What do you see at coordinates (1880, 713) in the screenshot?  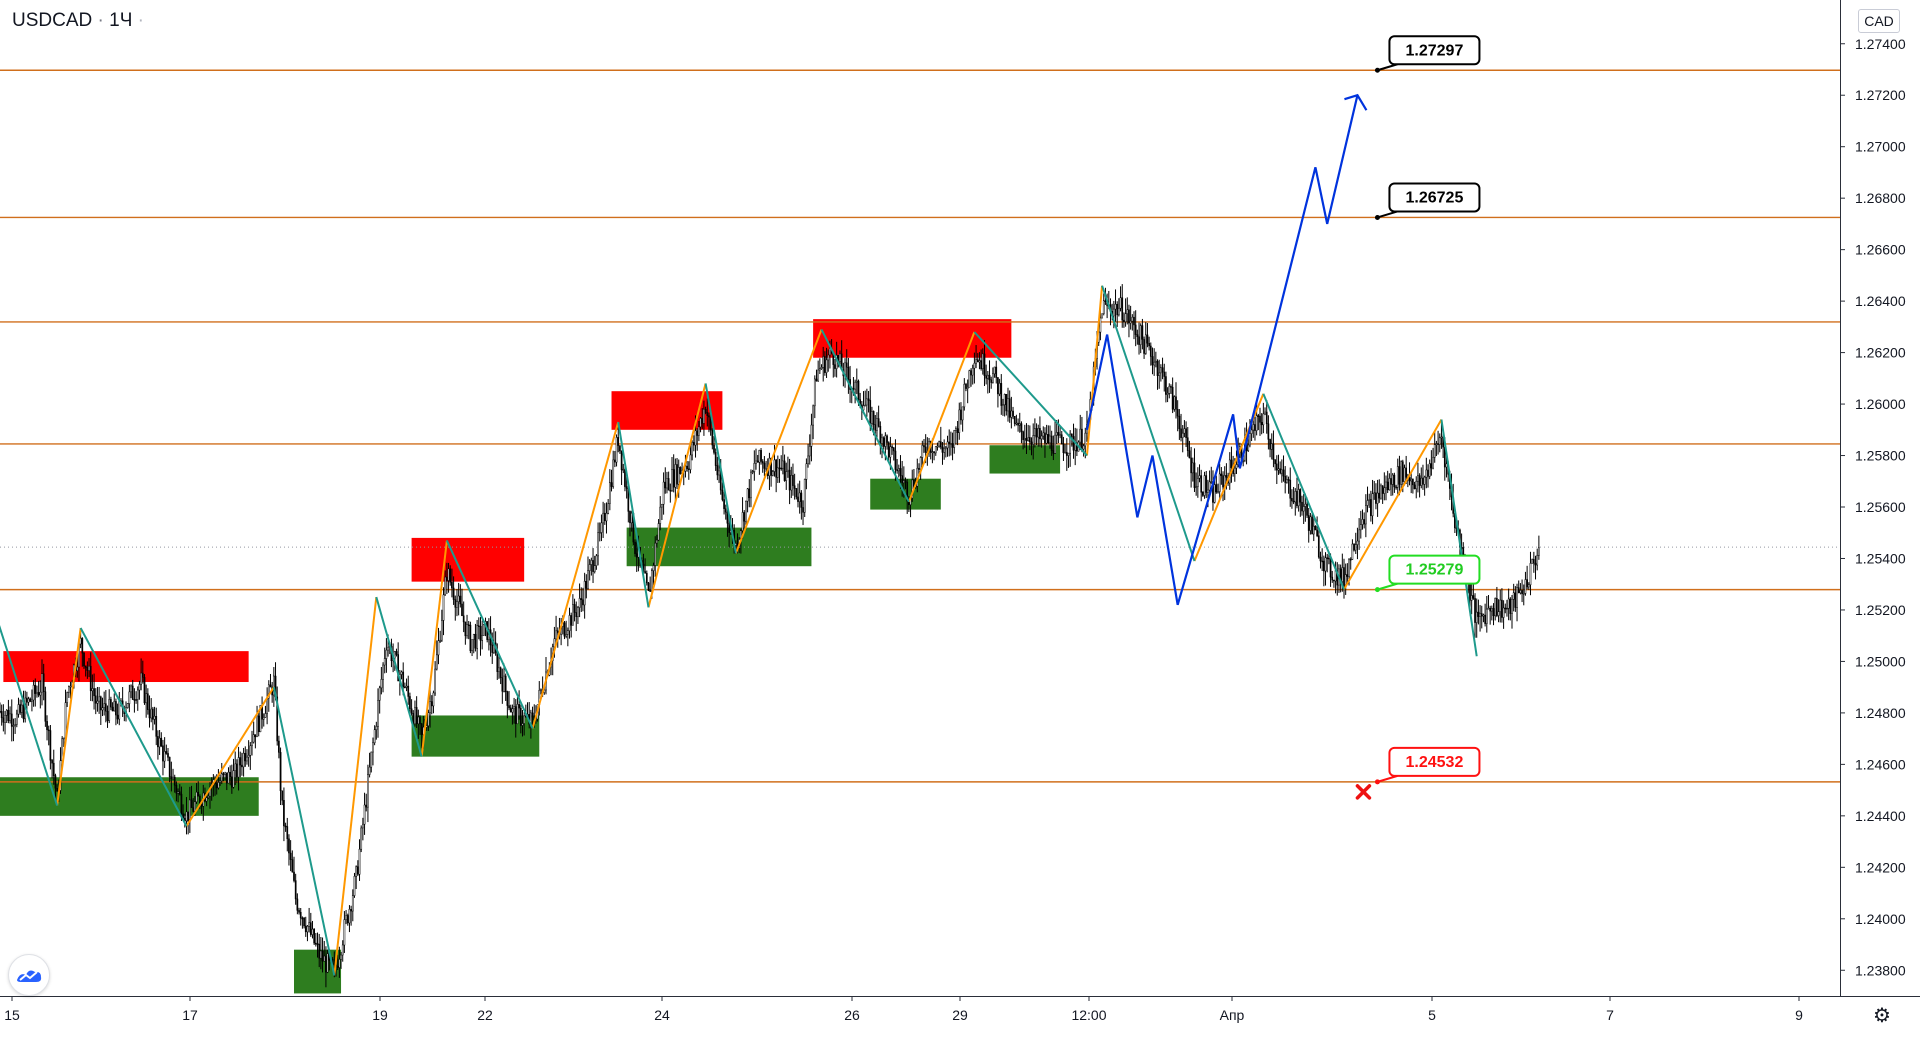 I see `price-tick-label: 1.24800` at bounding box center [1880, 713].